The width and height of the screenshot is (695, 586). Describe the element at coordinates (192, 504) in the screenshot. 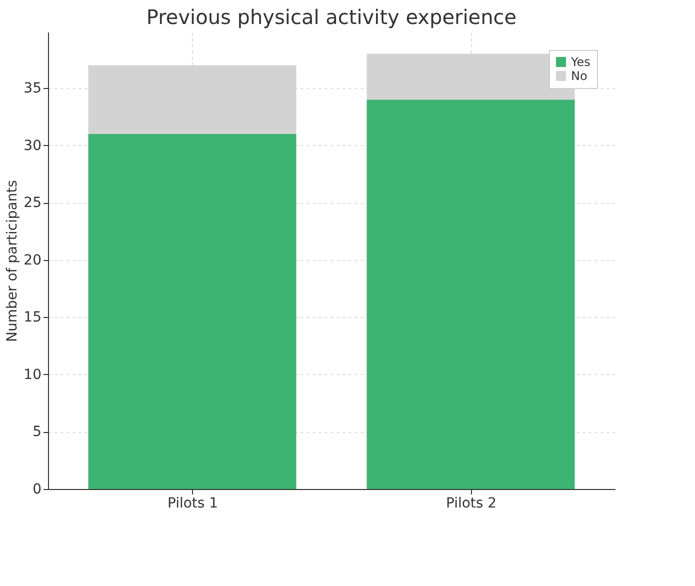

I see `x-tick-label: Pilots 1` at that location.